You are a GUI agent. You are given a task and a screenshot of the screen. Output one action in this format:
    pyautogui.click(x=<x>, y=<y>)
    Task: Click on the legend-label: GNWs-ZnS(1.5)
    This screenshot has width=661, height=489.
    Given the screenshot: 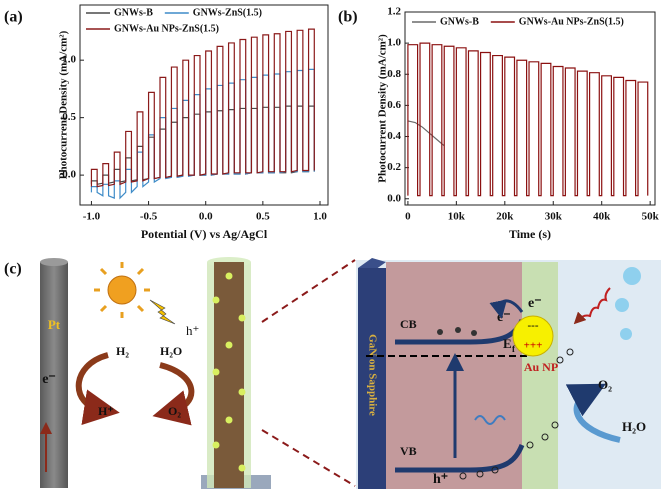 What is the action you would take?
    pyautogui.click(x=227, y=12)
    